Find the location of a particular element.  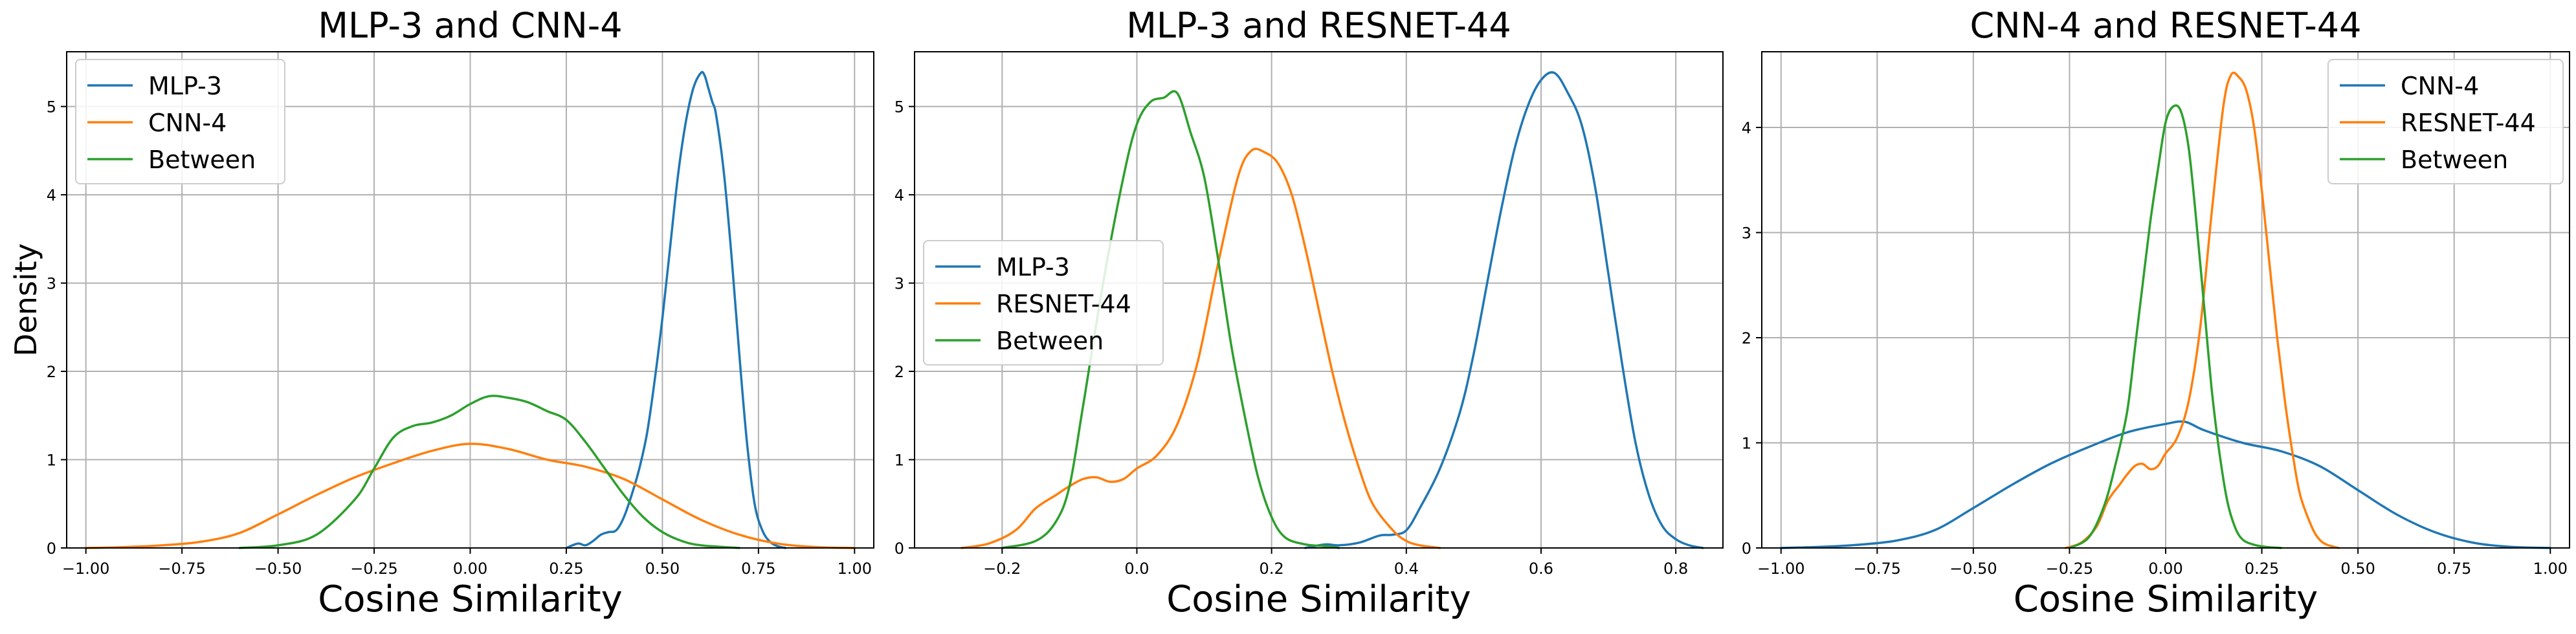

x-tick-label: 0.6 is located at coordinates (1541, 569).